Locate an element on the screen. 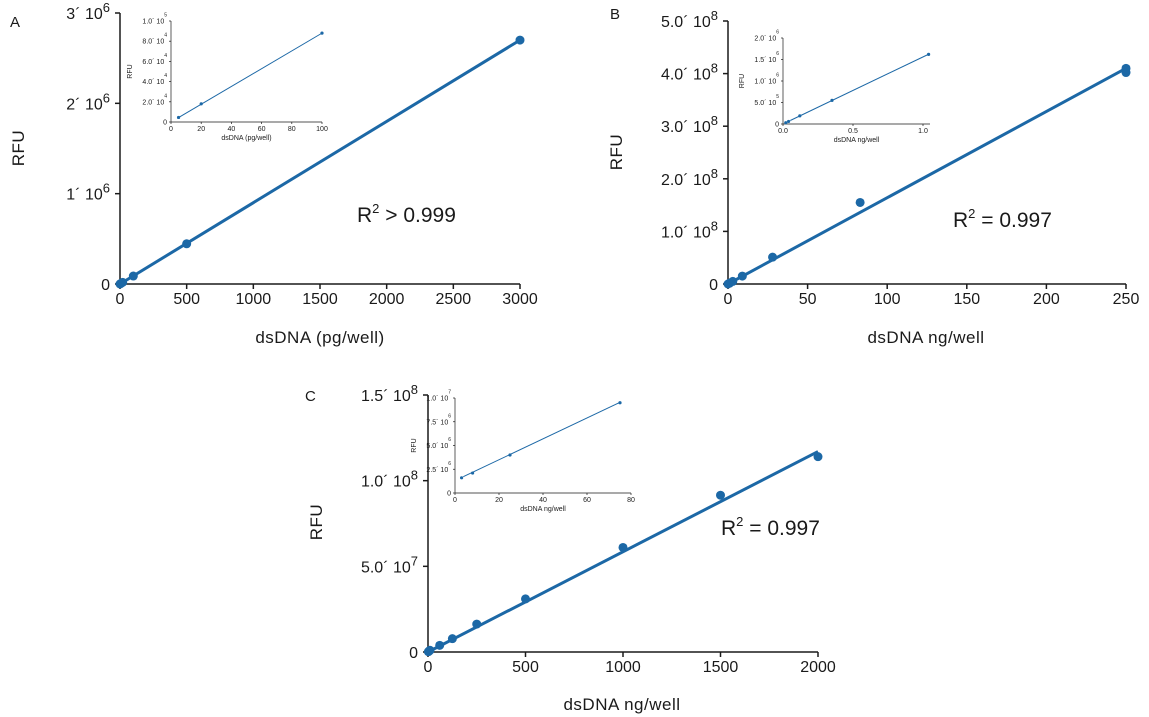 This screenshot has height=717, width=1149. panel-c-y-axis-label: RFU is located at coordinates (316, 522).